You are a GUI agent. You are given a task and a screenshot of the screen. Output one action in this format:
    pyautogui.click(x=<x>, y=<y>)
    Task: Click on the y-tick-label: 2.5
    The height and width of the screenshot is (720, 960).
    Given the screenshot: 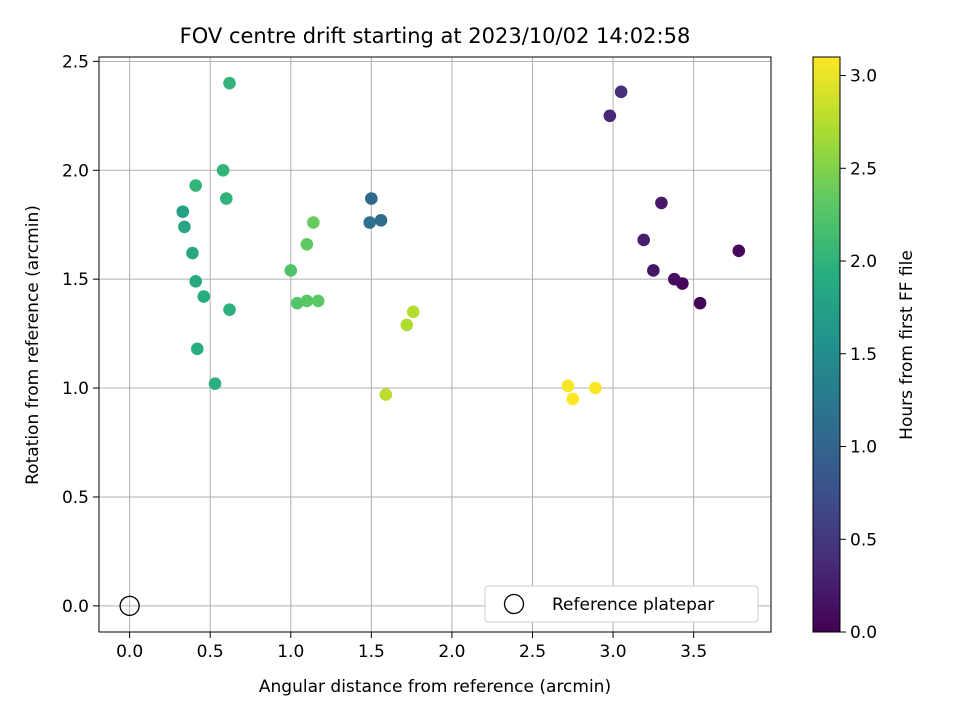 What is the action you would take?
    pyautogui.click(x=75, y=62)
    